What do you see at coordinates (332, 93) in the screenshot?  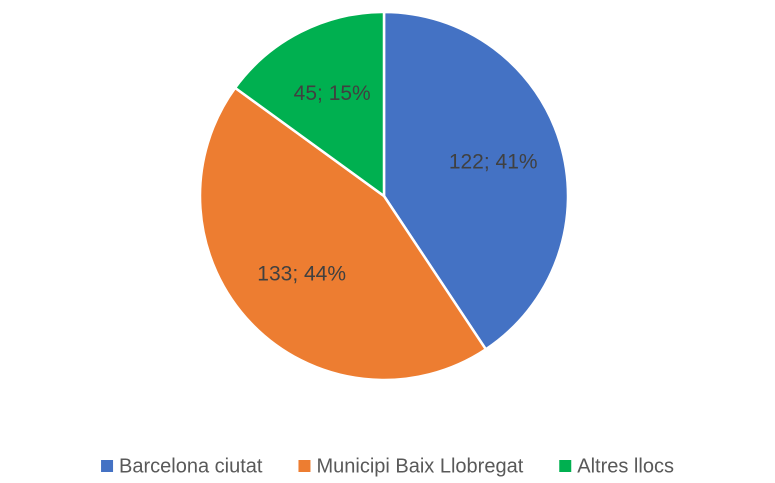 I see `data-label: 45; 15%` at bounding box center [332, 93].